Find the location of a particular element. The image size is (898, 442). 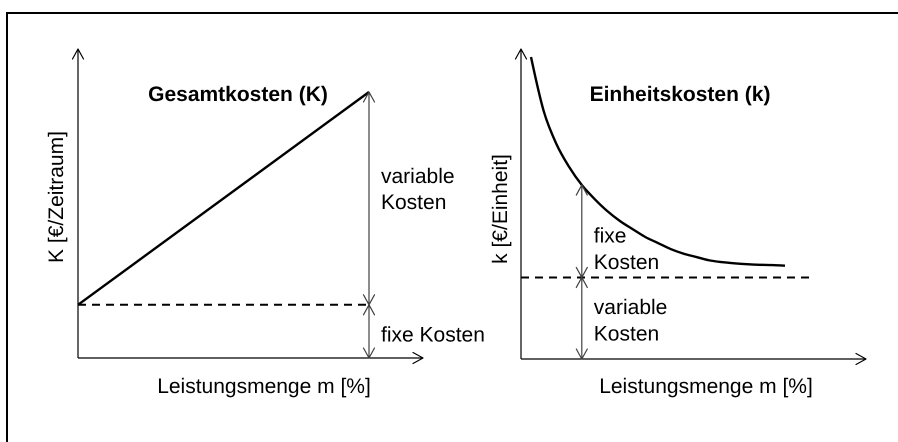

text: Einheitskosten (k) is located at coordinates (680, 94).